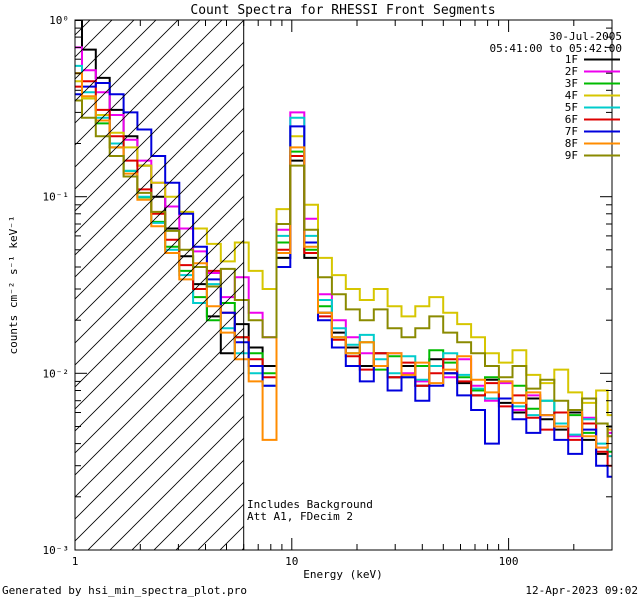 The width and height of the screenshot is (640, 600). I want to click on legend-label-9F: 9F, so click(571, 155).